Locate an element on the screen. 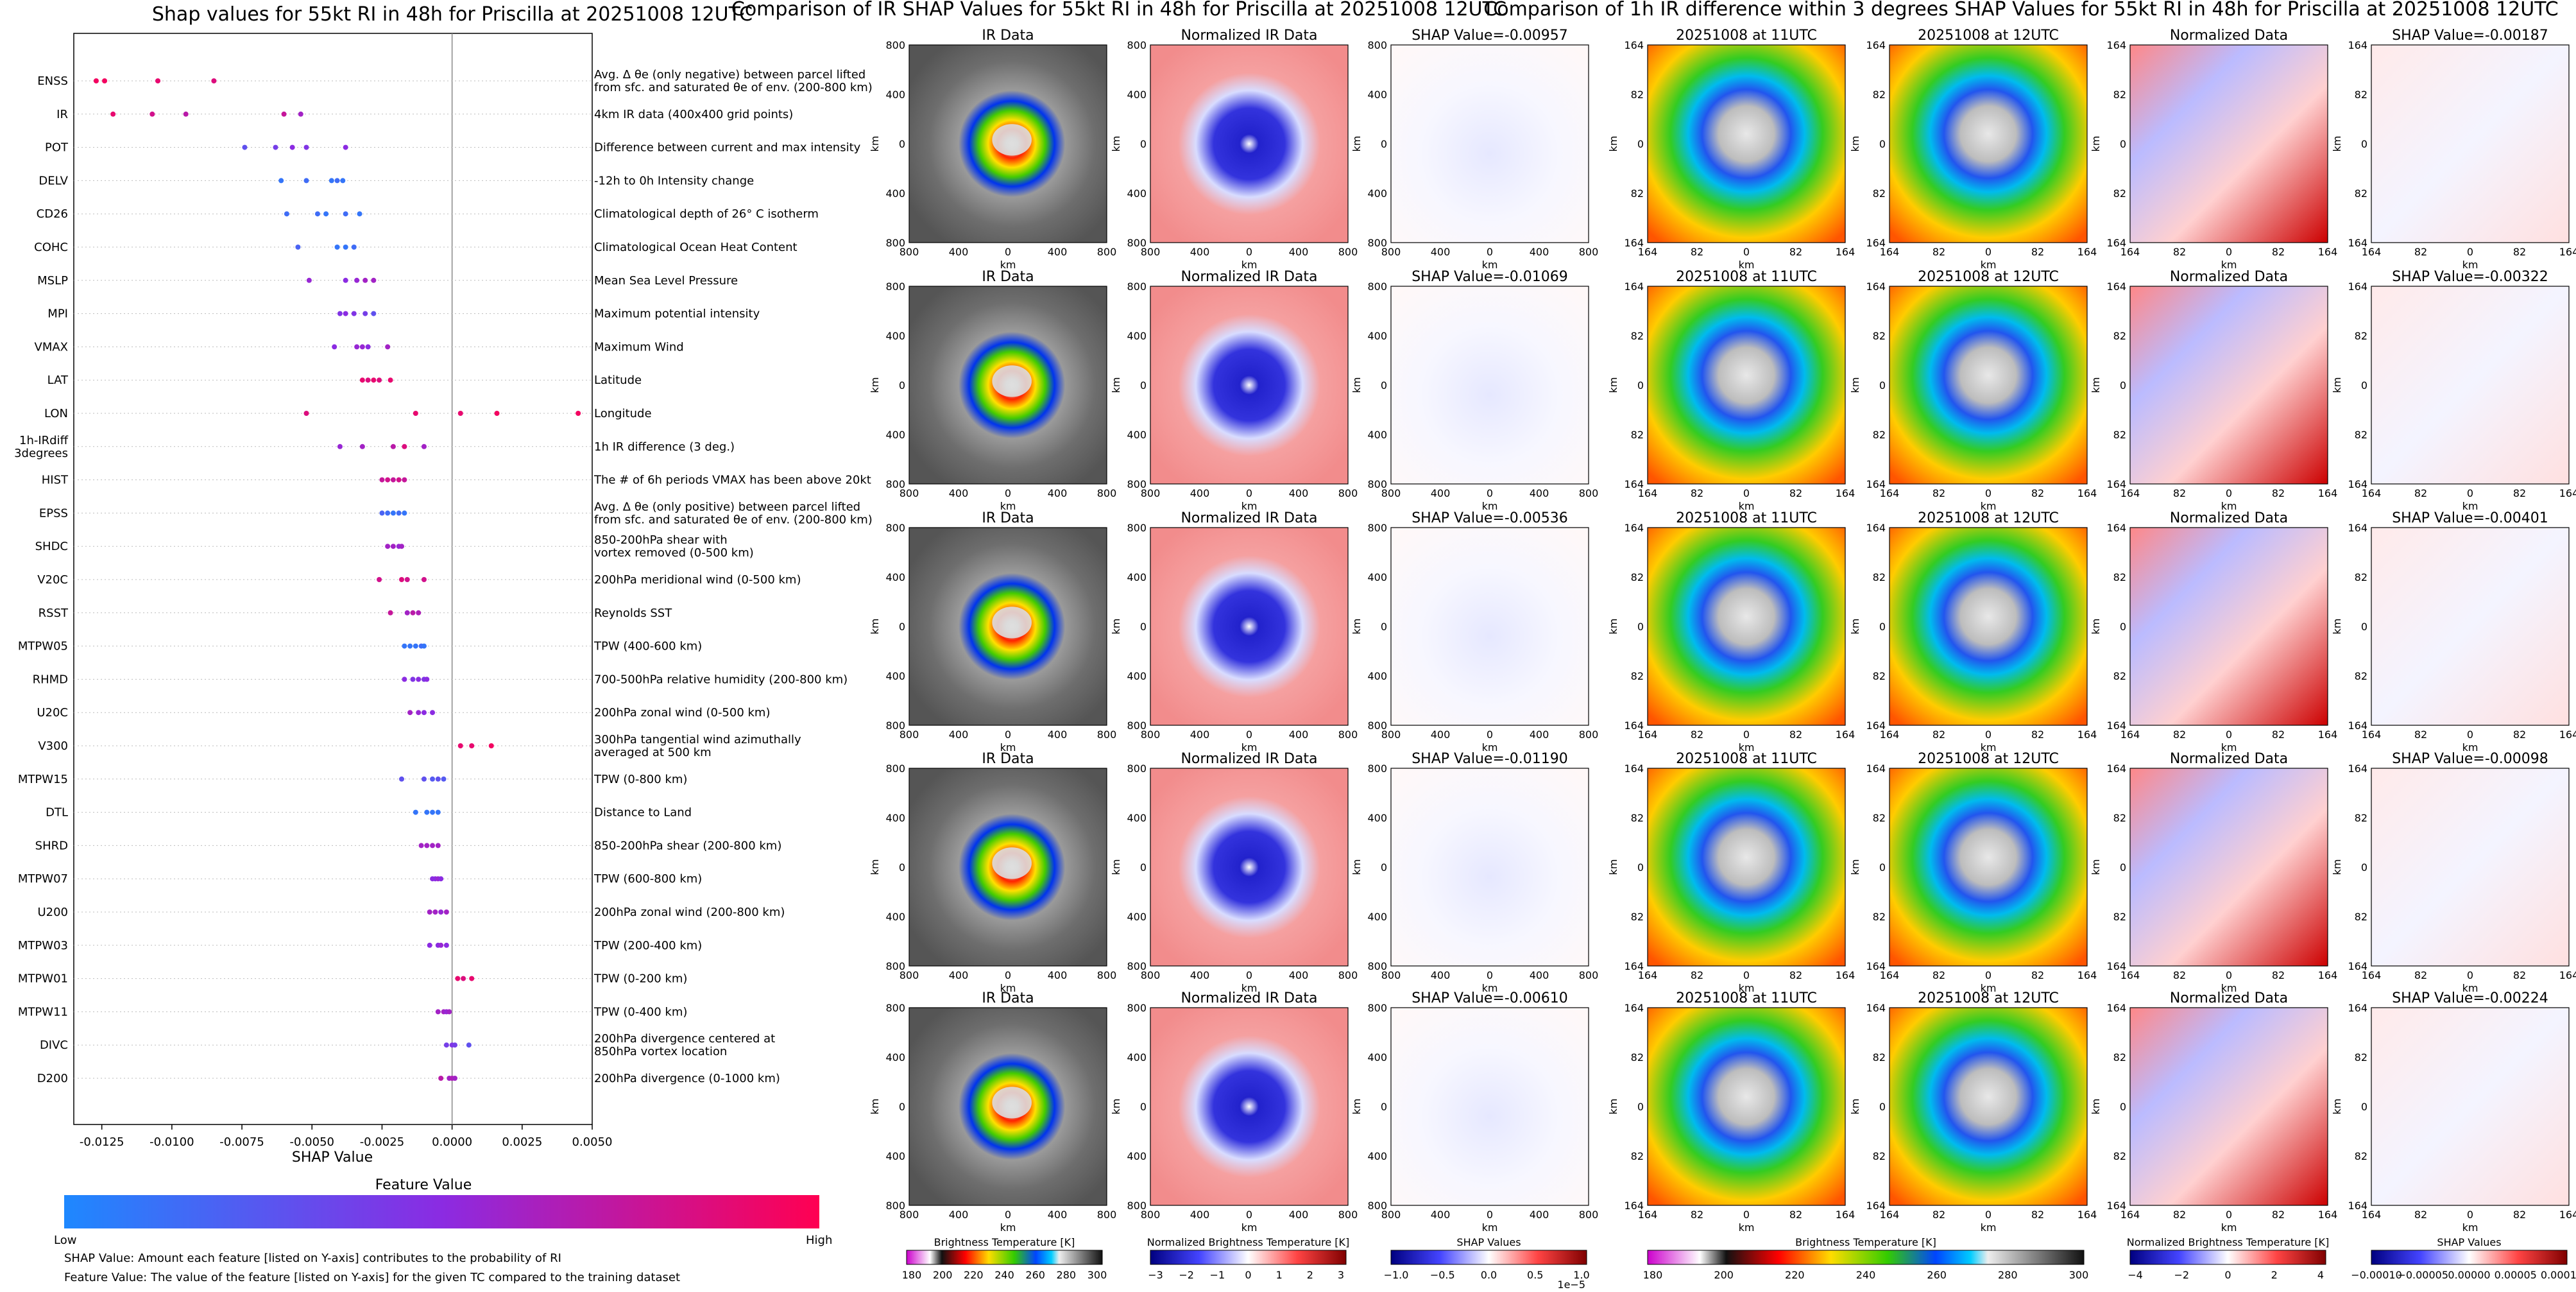 This screenshot has width=2576, height=1292. panel-title: IR Data is located at coordinates (1008, 277).